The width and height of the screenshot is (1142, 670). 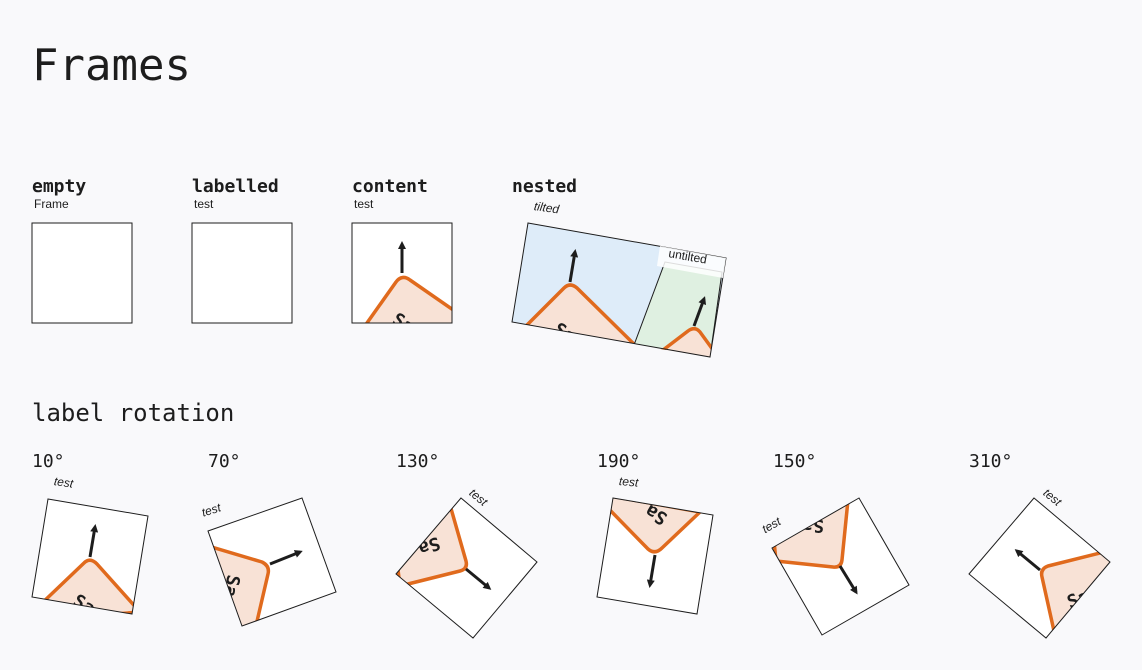 I want to click on frame-rot-130: Sa, so click(x=466, y=568).